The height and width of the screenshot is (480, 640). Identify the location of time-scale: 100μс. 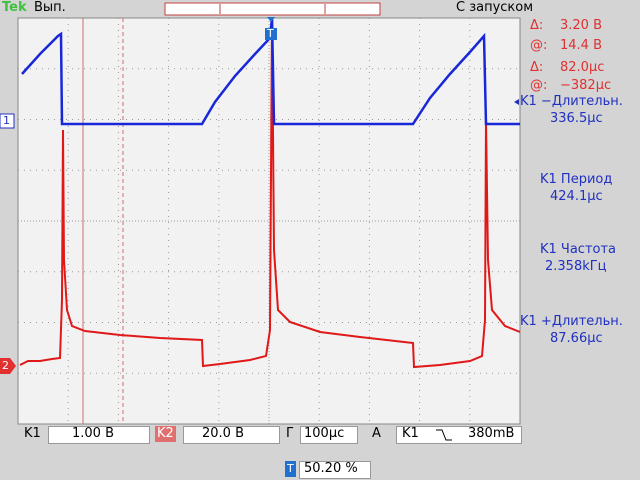
(324, 433).